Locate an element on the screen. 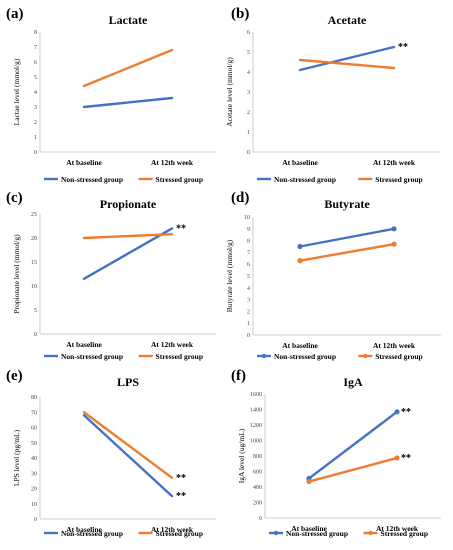 Image resolution: width=453 pixels, height=550 pixels. panel-label: (b) is located at coordinates (240, 14).